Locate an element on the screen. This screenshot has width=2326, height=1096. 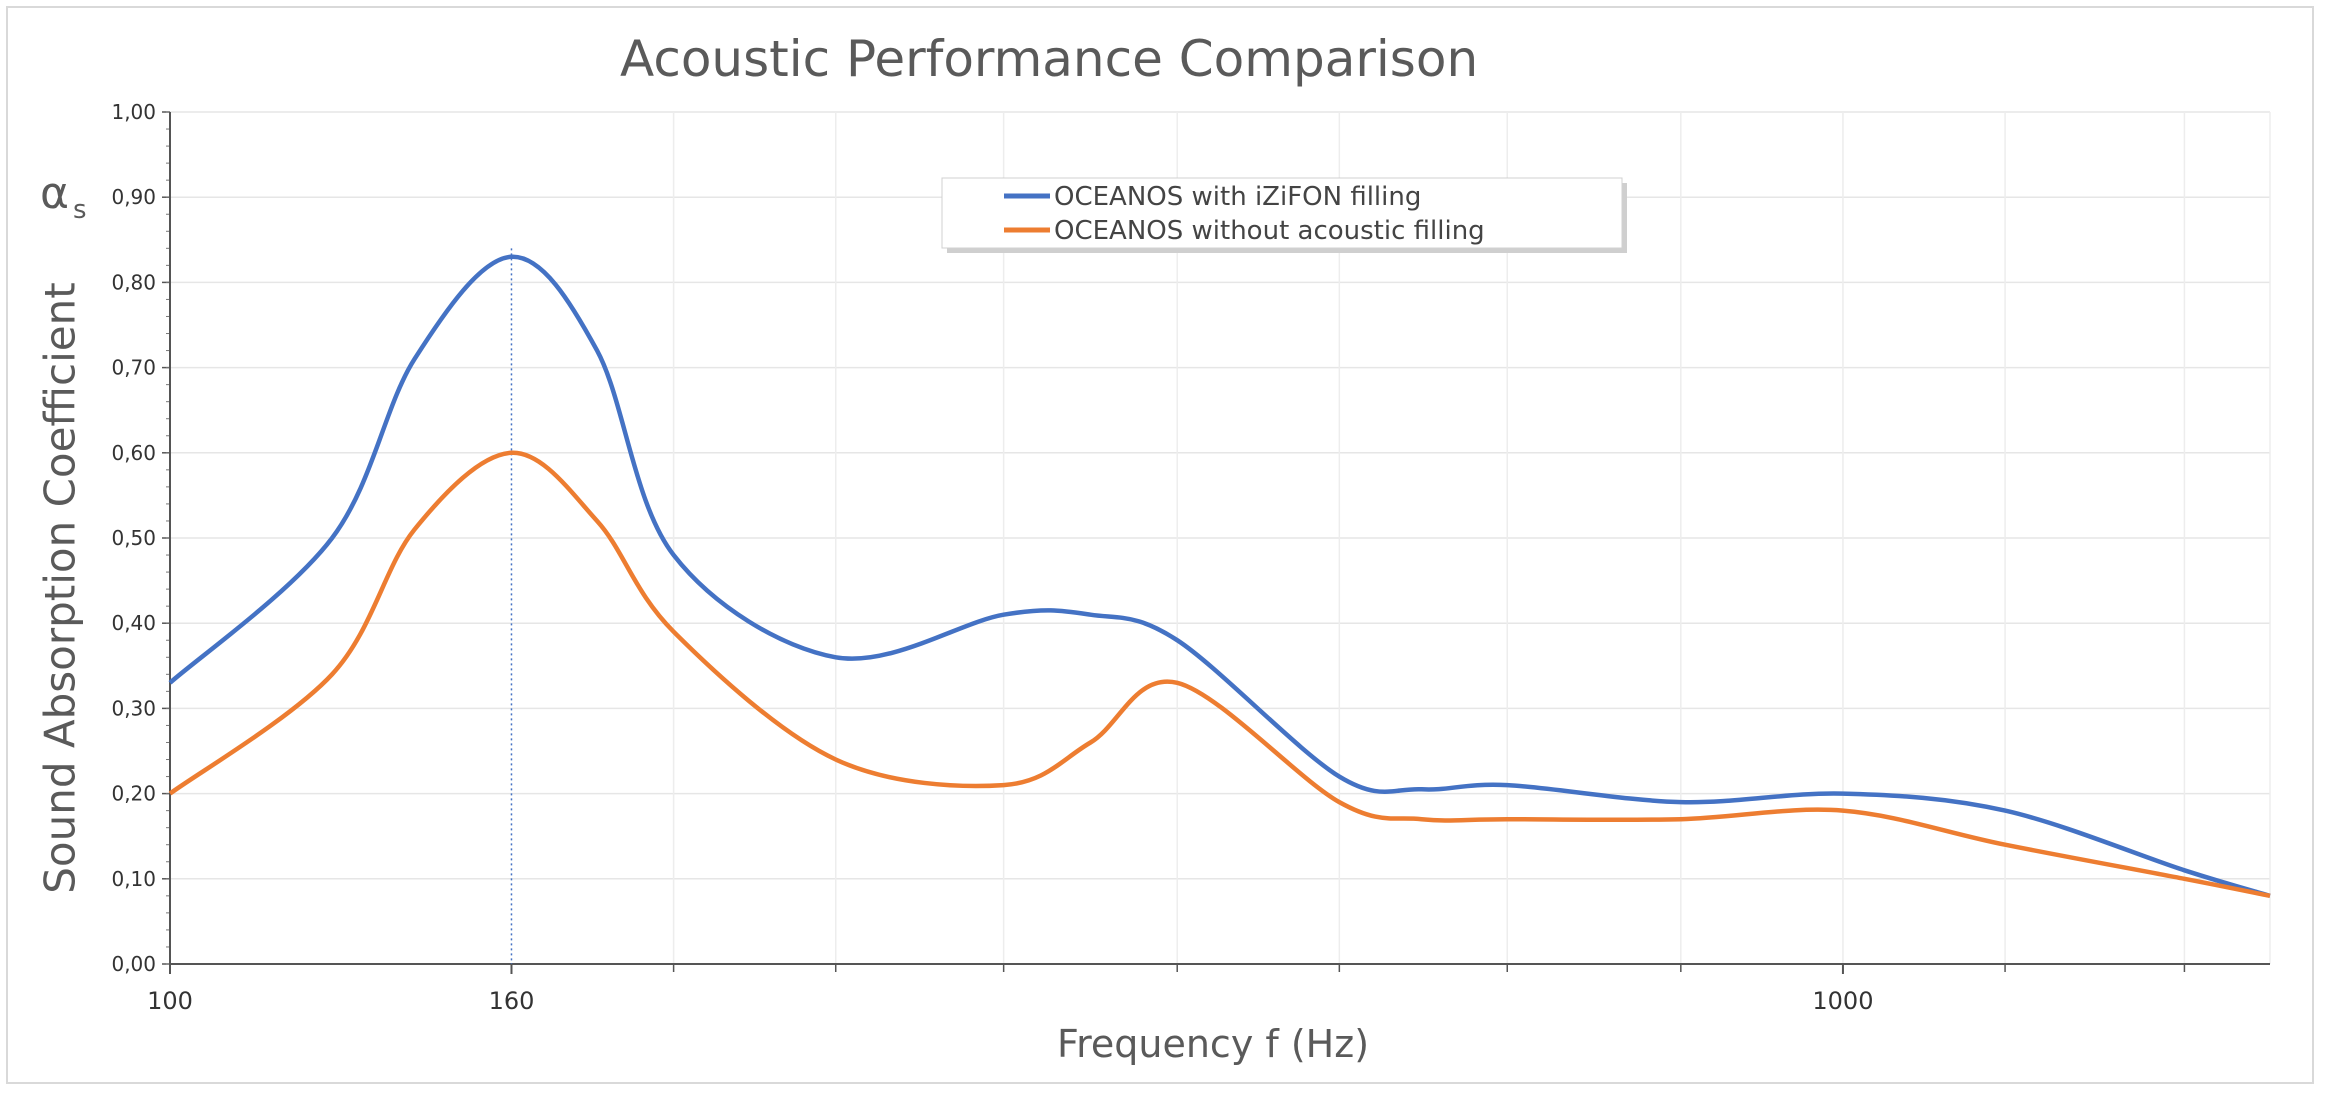
x-tick-label: 160 is located at coordinates (512, 1001).